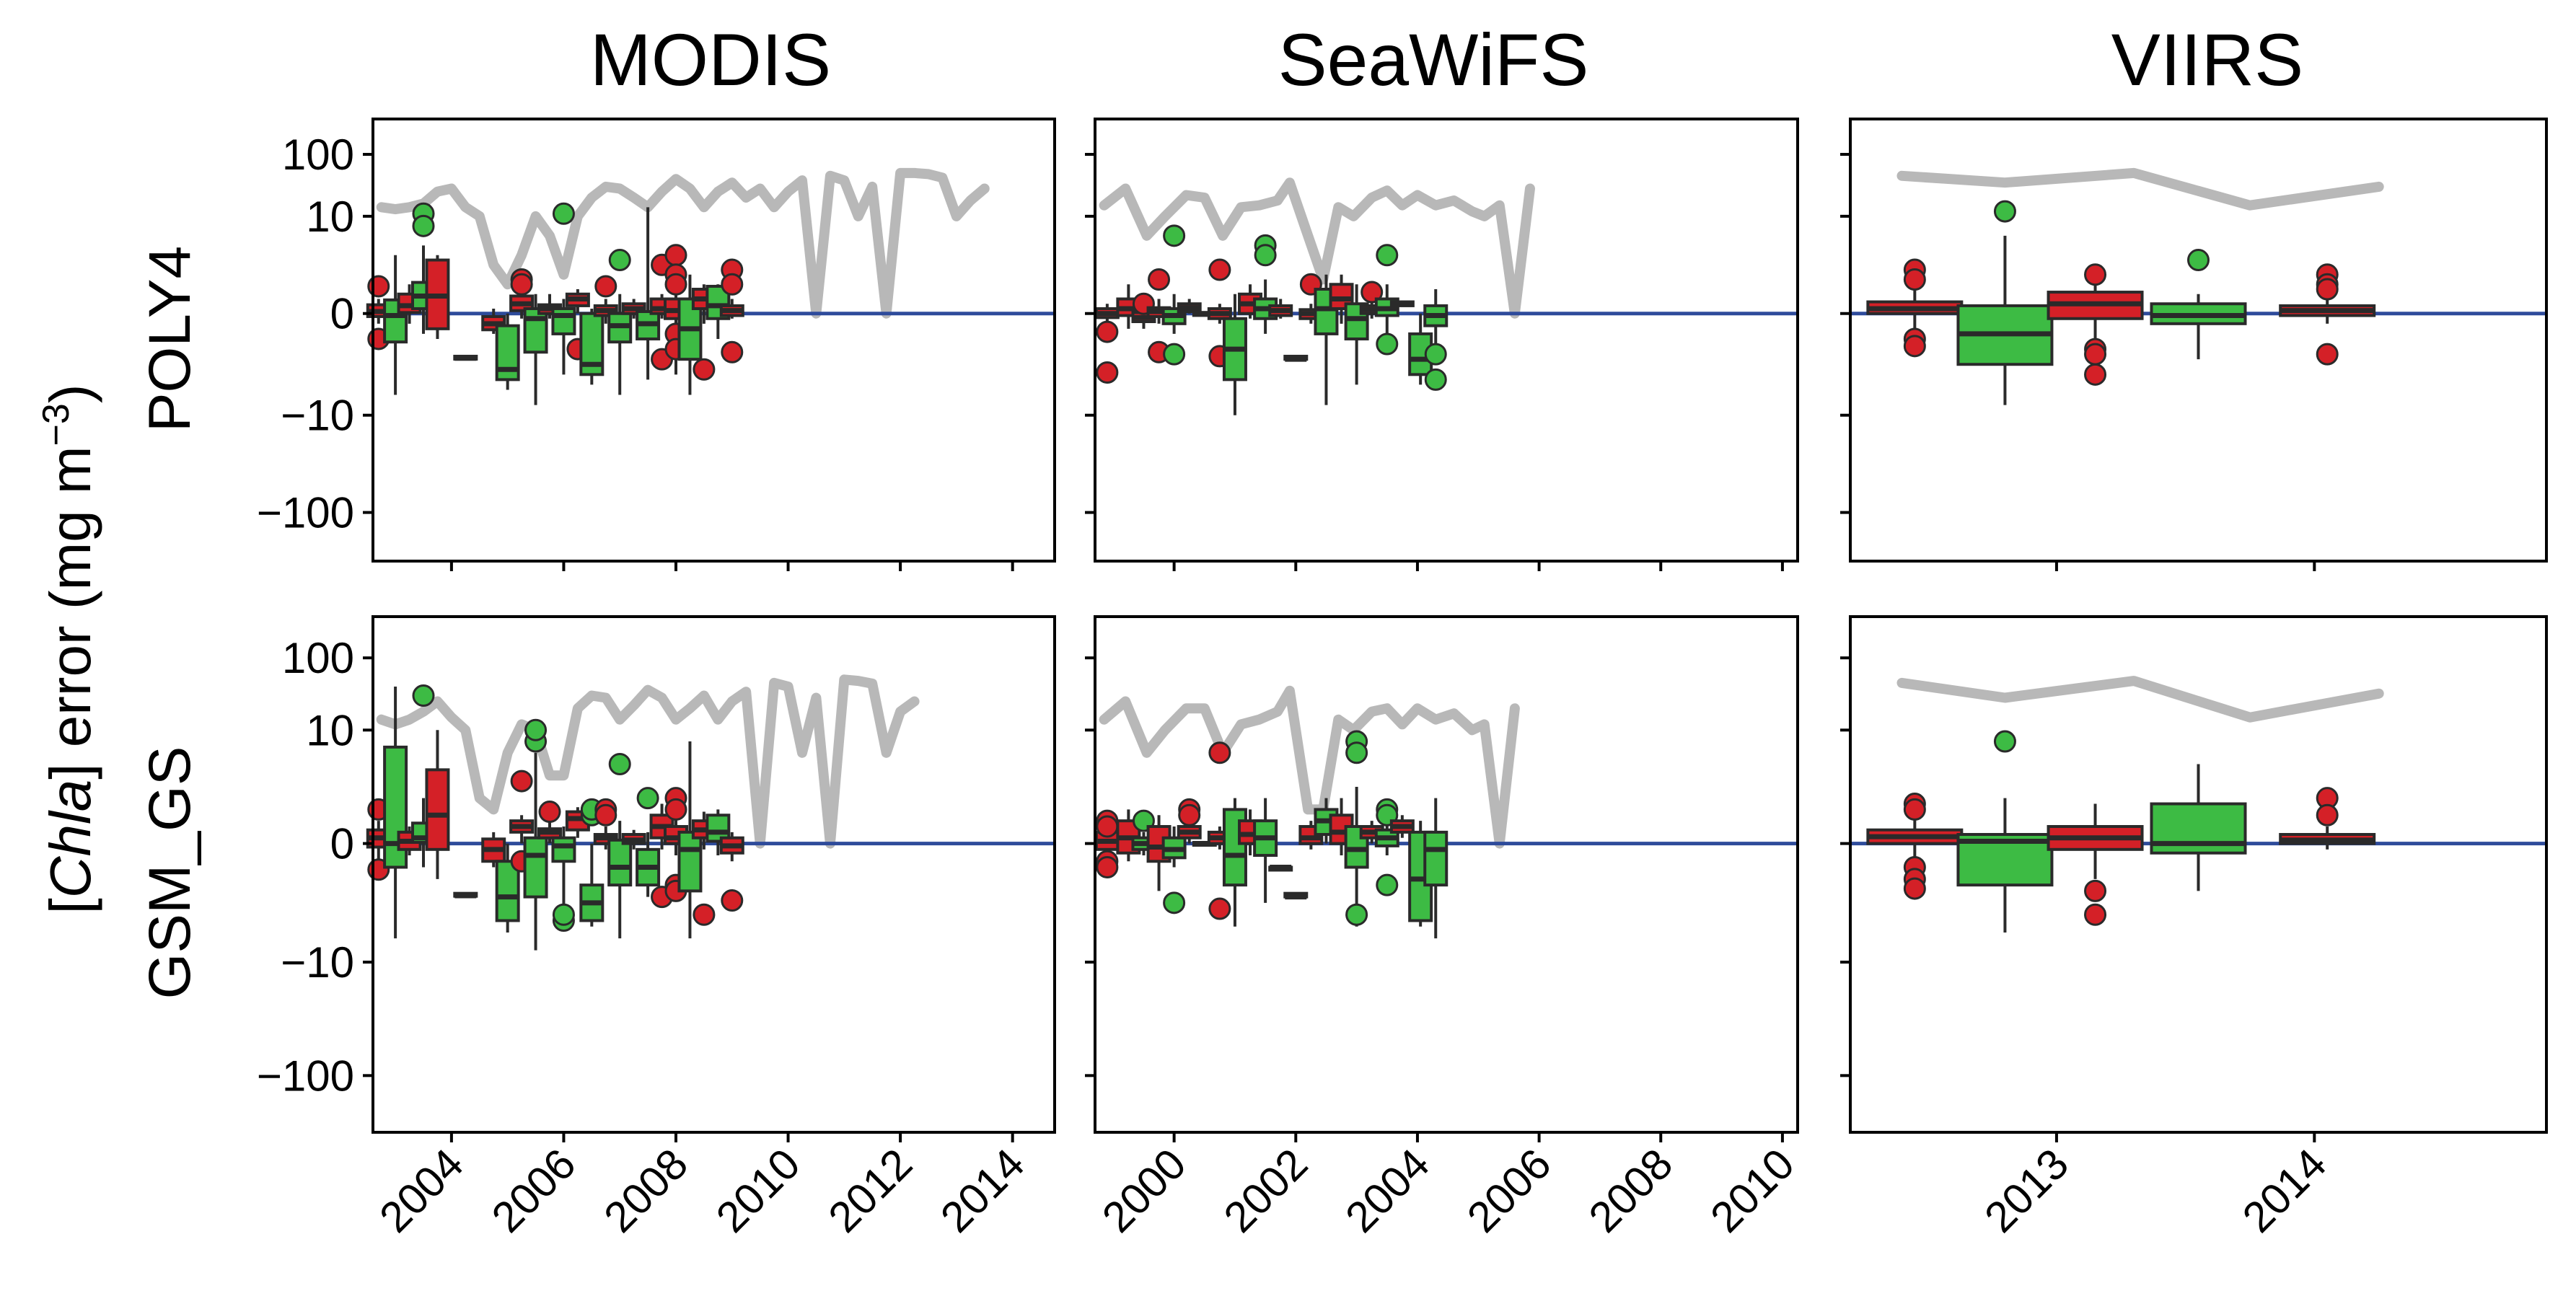  Describe the element at coordinates (1752, 1190) in the screenshot. I see `x-tick-label: 2010` at that location.